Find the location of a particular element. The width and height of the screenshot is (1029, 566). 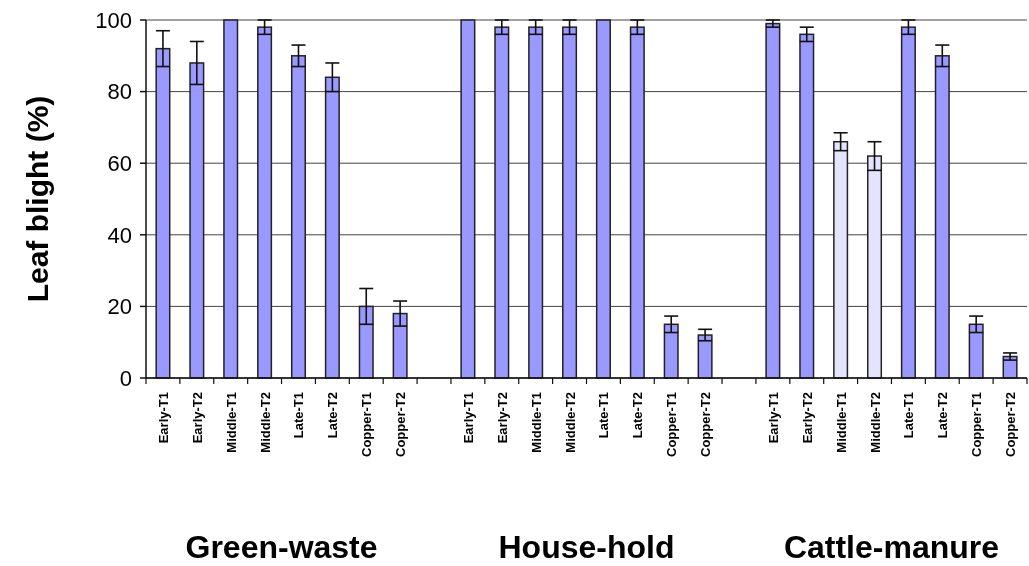

y-tick-label: 100 is located at coordinates (113, 20).